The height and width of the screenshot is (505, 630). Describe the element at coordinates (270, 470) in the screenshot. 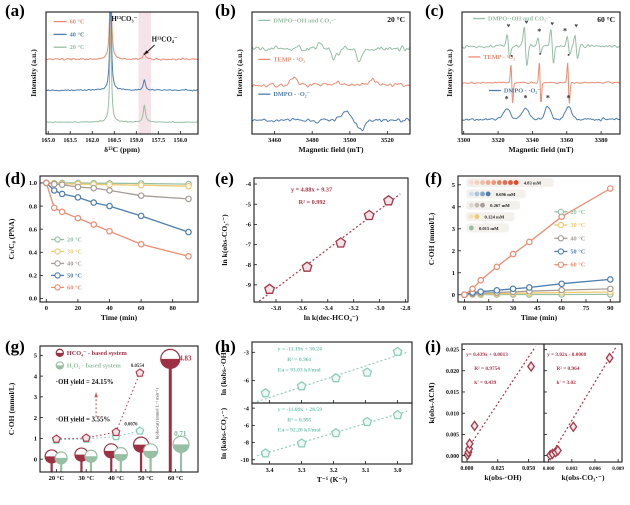

I see `svg-text: 3.4` at that location.